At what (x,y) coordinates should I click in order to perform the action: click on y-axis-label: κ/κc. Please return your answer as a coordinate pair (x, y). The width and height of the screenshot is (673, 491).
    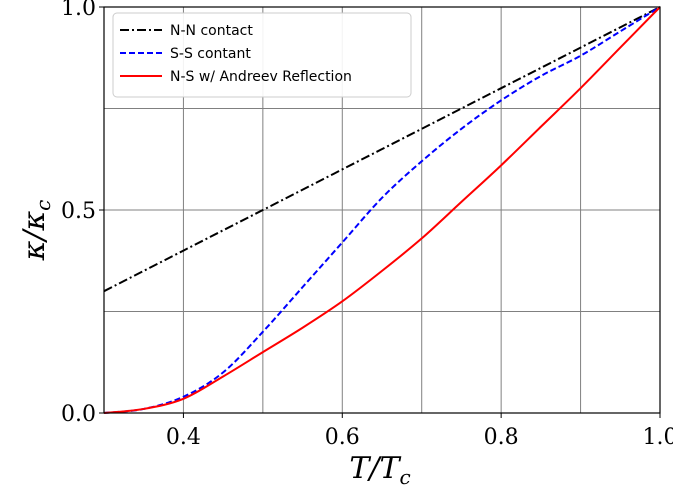
    Looking at the image, I should click on (36, 231).